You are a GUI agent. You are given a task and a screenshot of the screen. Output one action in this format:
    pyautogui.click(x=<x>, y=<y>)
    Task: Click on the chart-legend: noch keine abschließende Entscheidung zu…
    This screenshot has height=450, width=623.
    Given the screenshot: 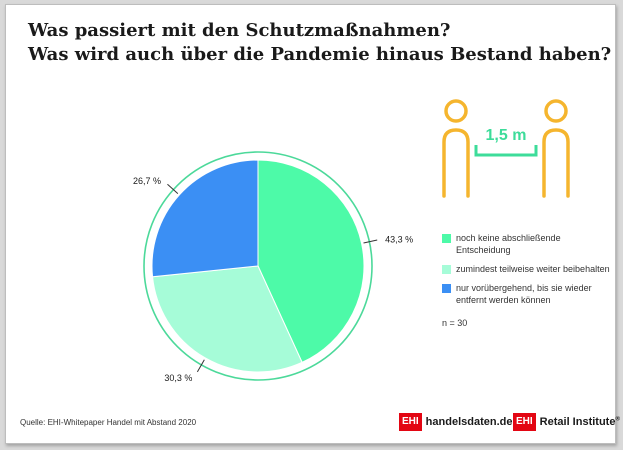 What is the action you would take?
    pyautogui.click(x=527, y=280)
    